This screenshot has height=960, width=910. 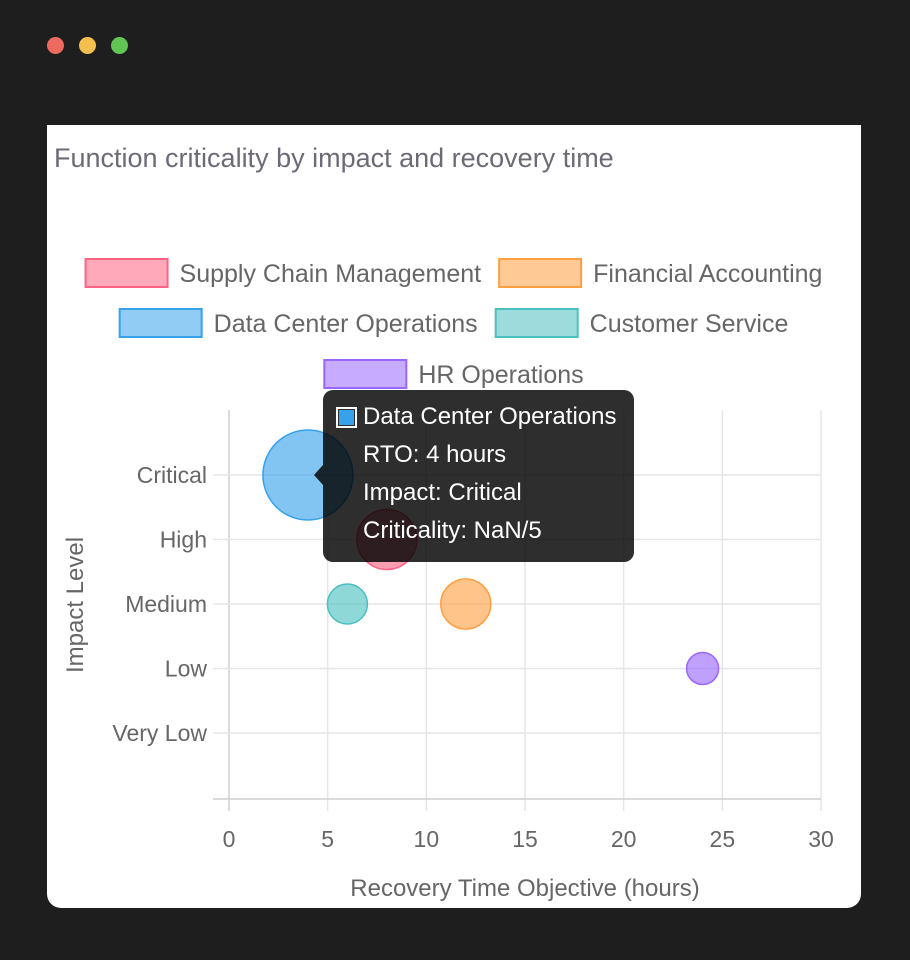 I want to click on legend-swatch-financial-accounting, so click(x=540, y=273).